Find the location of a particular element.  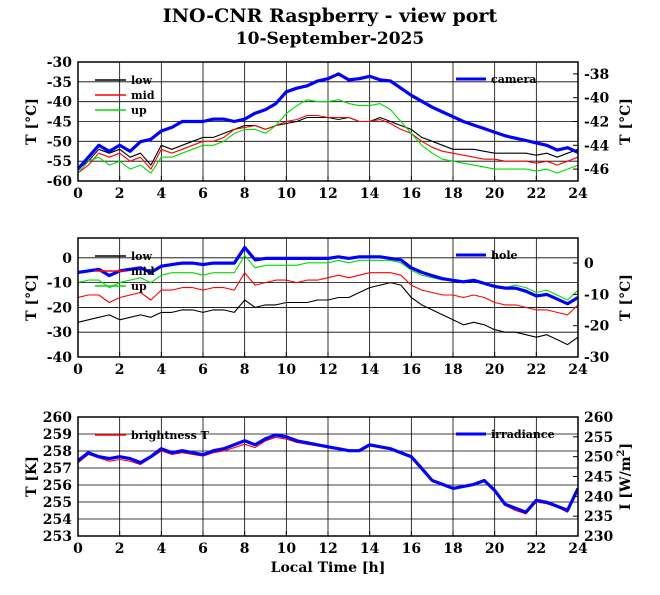

y-left-tick-label: 259 is located at coordinates (57, 435).